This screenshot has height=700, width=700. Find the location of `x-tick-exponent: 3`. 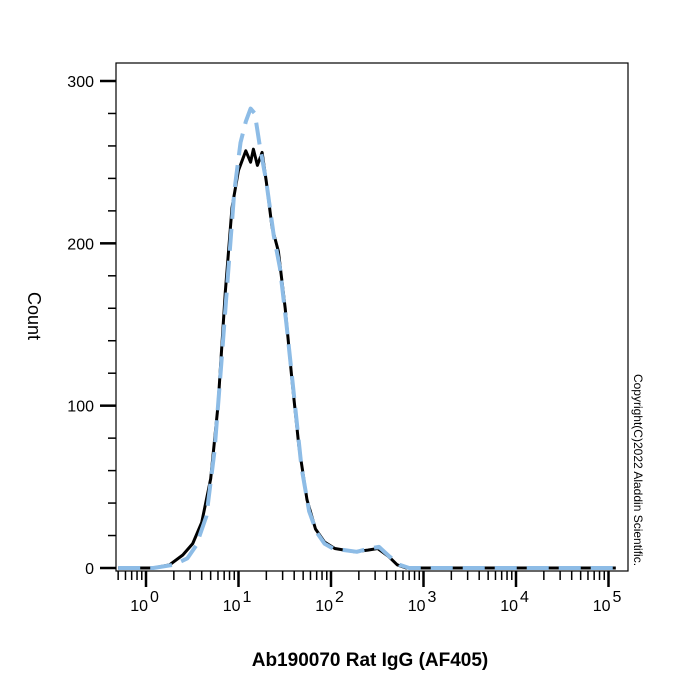

x-tick-exponent: 3 is located at coordinates (432, 597).